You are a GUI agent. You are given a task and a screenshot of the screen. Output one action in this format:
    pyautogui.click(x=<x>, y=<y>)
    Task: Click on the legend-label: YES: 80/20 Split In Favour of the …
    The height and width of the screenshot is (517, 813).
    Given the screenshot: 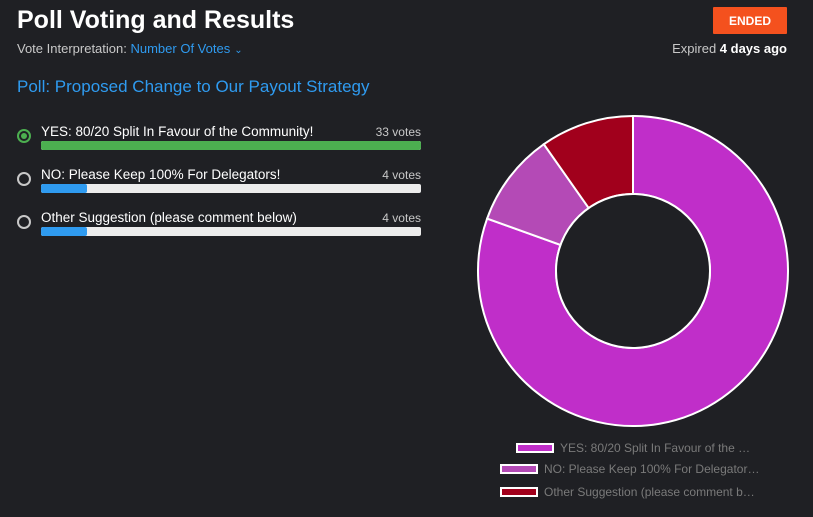 What is the action you would take?
    pyautogui.click(x=655, y=448)
    